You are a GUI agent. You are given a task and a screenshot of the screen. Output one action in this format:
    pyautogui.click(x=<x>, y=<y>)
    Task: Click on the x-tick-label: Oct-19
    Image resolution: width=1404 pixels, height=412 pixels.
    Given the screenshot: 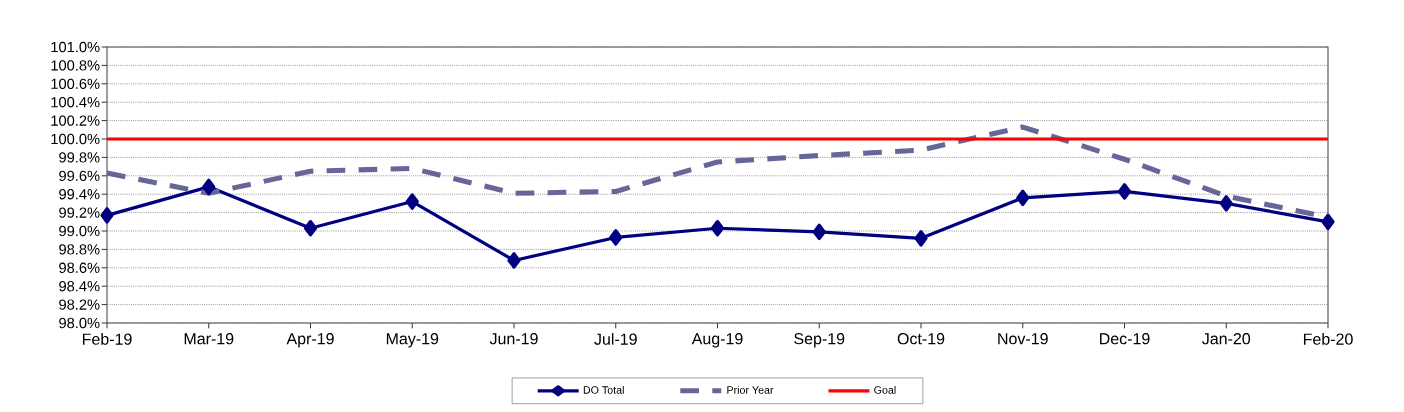 What is the action you would take?
    pyautogui.click(x=921, y=339)
    